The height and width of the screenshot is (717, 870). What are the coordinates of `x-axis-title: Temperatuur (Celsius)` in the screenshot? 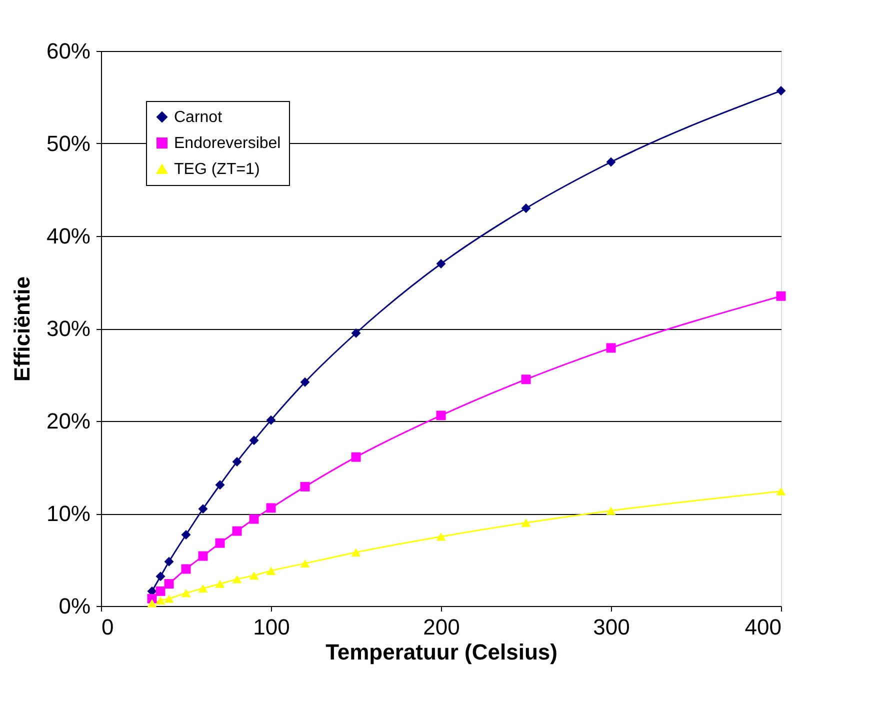 It's located at (442, 652).